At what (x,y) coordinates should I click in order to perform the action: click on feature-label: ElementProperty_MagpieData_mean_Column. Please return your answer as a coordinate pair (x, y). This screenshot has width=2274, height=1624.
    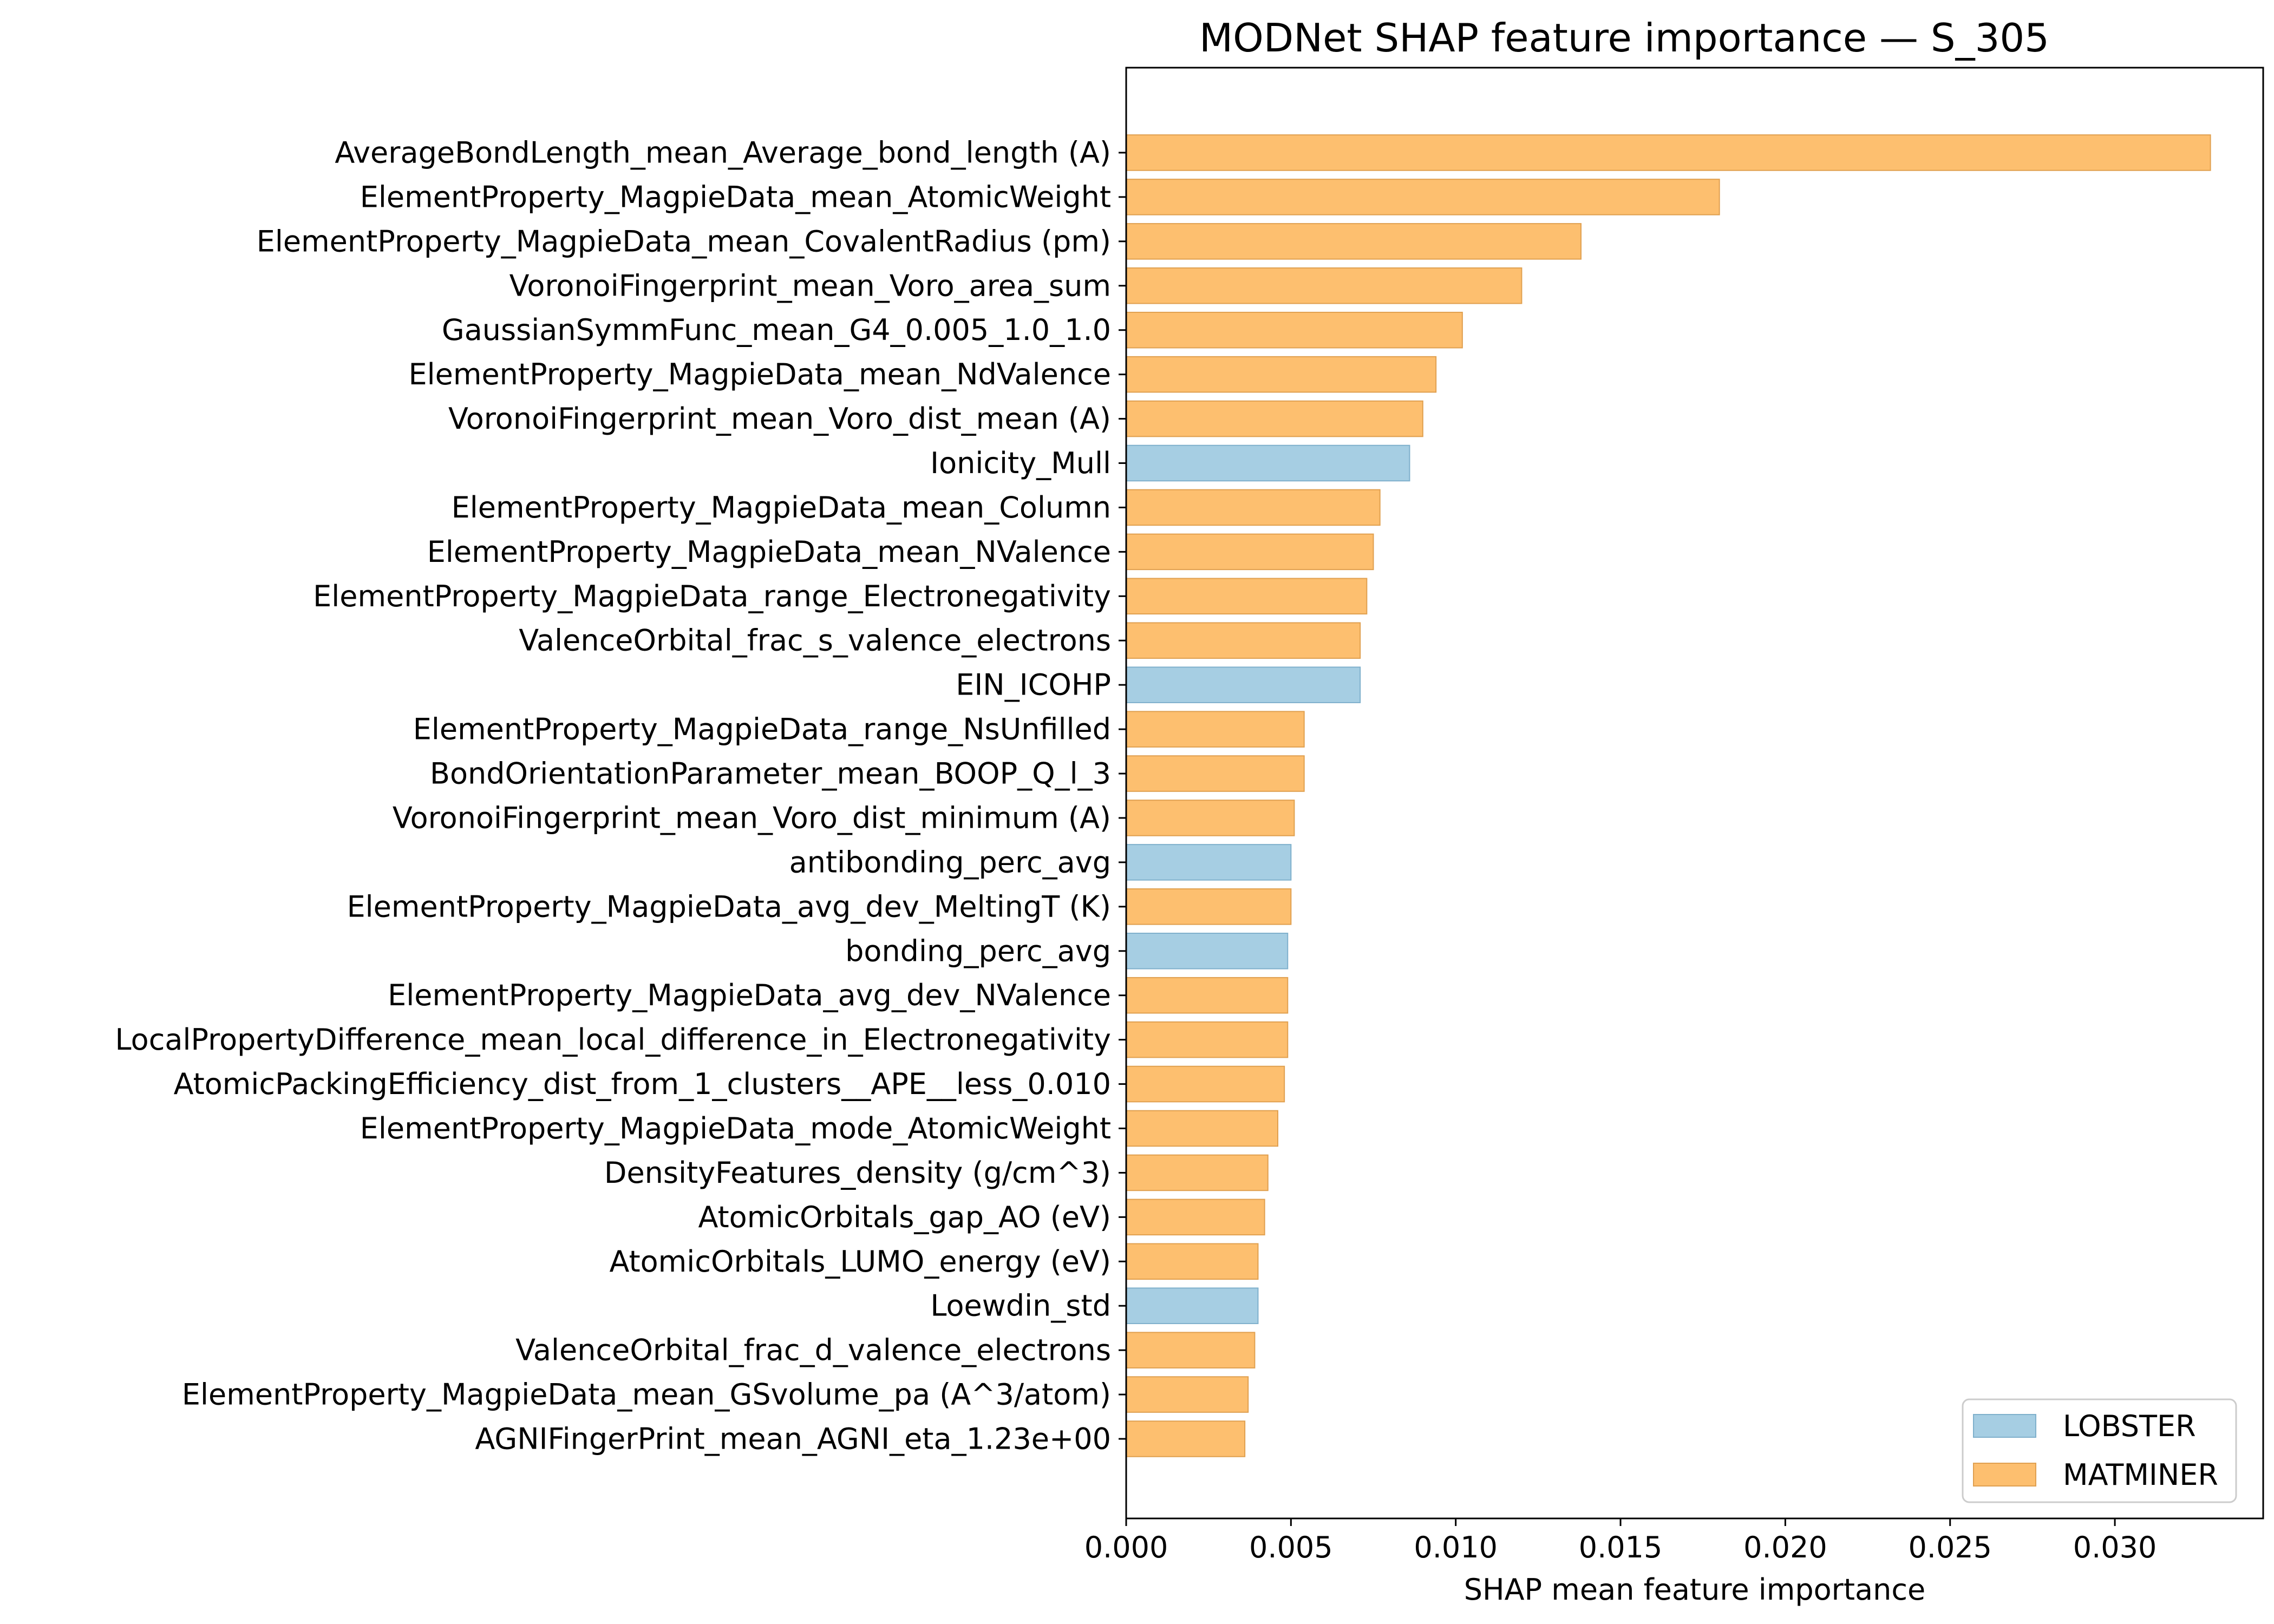
    Looking at the image, I should click on (782, 507).